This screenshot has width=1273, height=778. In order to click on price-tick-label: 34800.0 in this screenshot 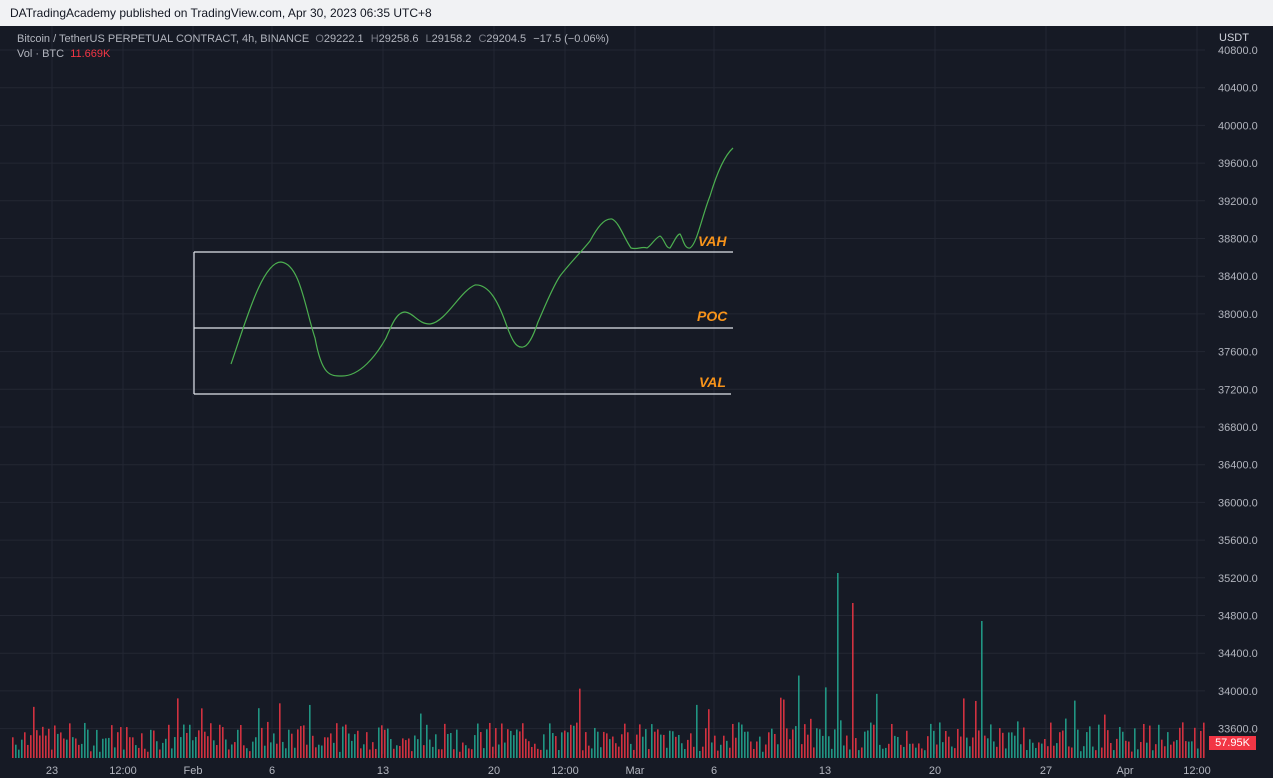, I will do `click(1238, 617)`.